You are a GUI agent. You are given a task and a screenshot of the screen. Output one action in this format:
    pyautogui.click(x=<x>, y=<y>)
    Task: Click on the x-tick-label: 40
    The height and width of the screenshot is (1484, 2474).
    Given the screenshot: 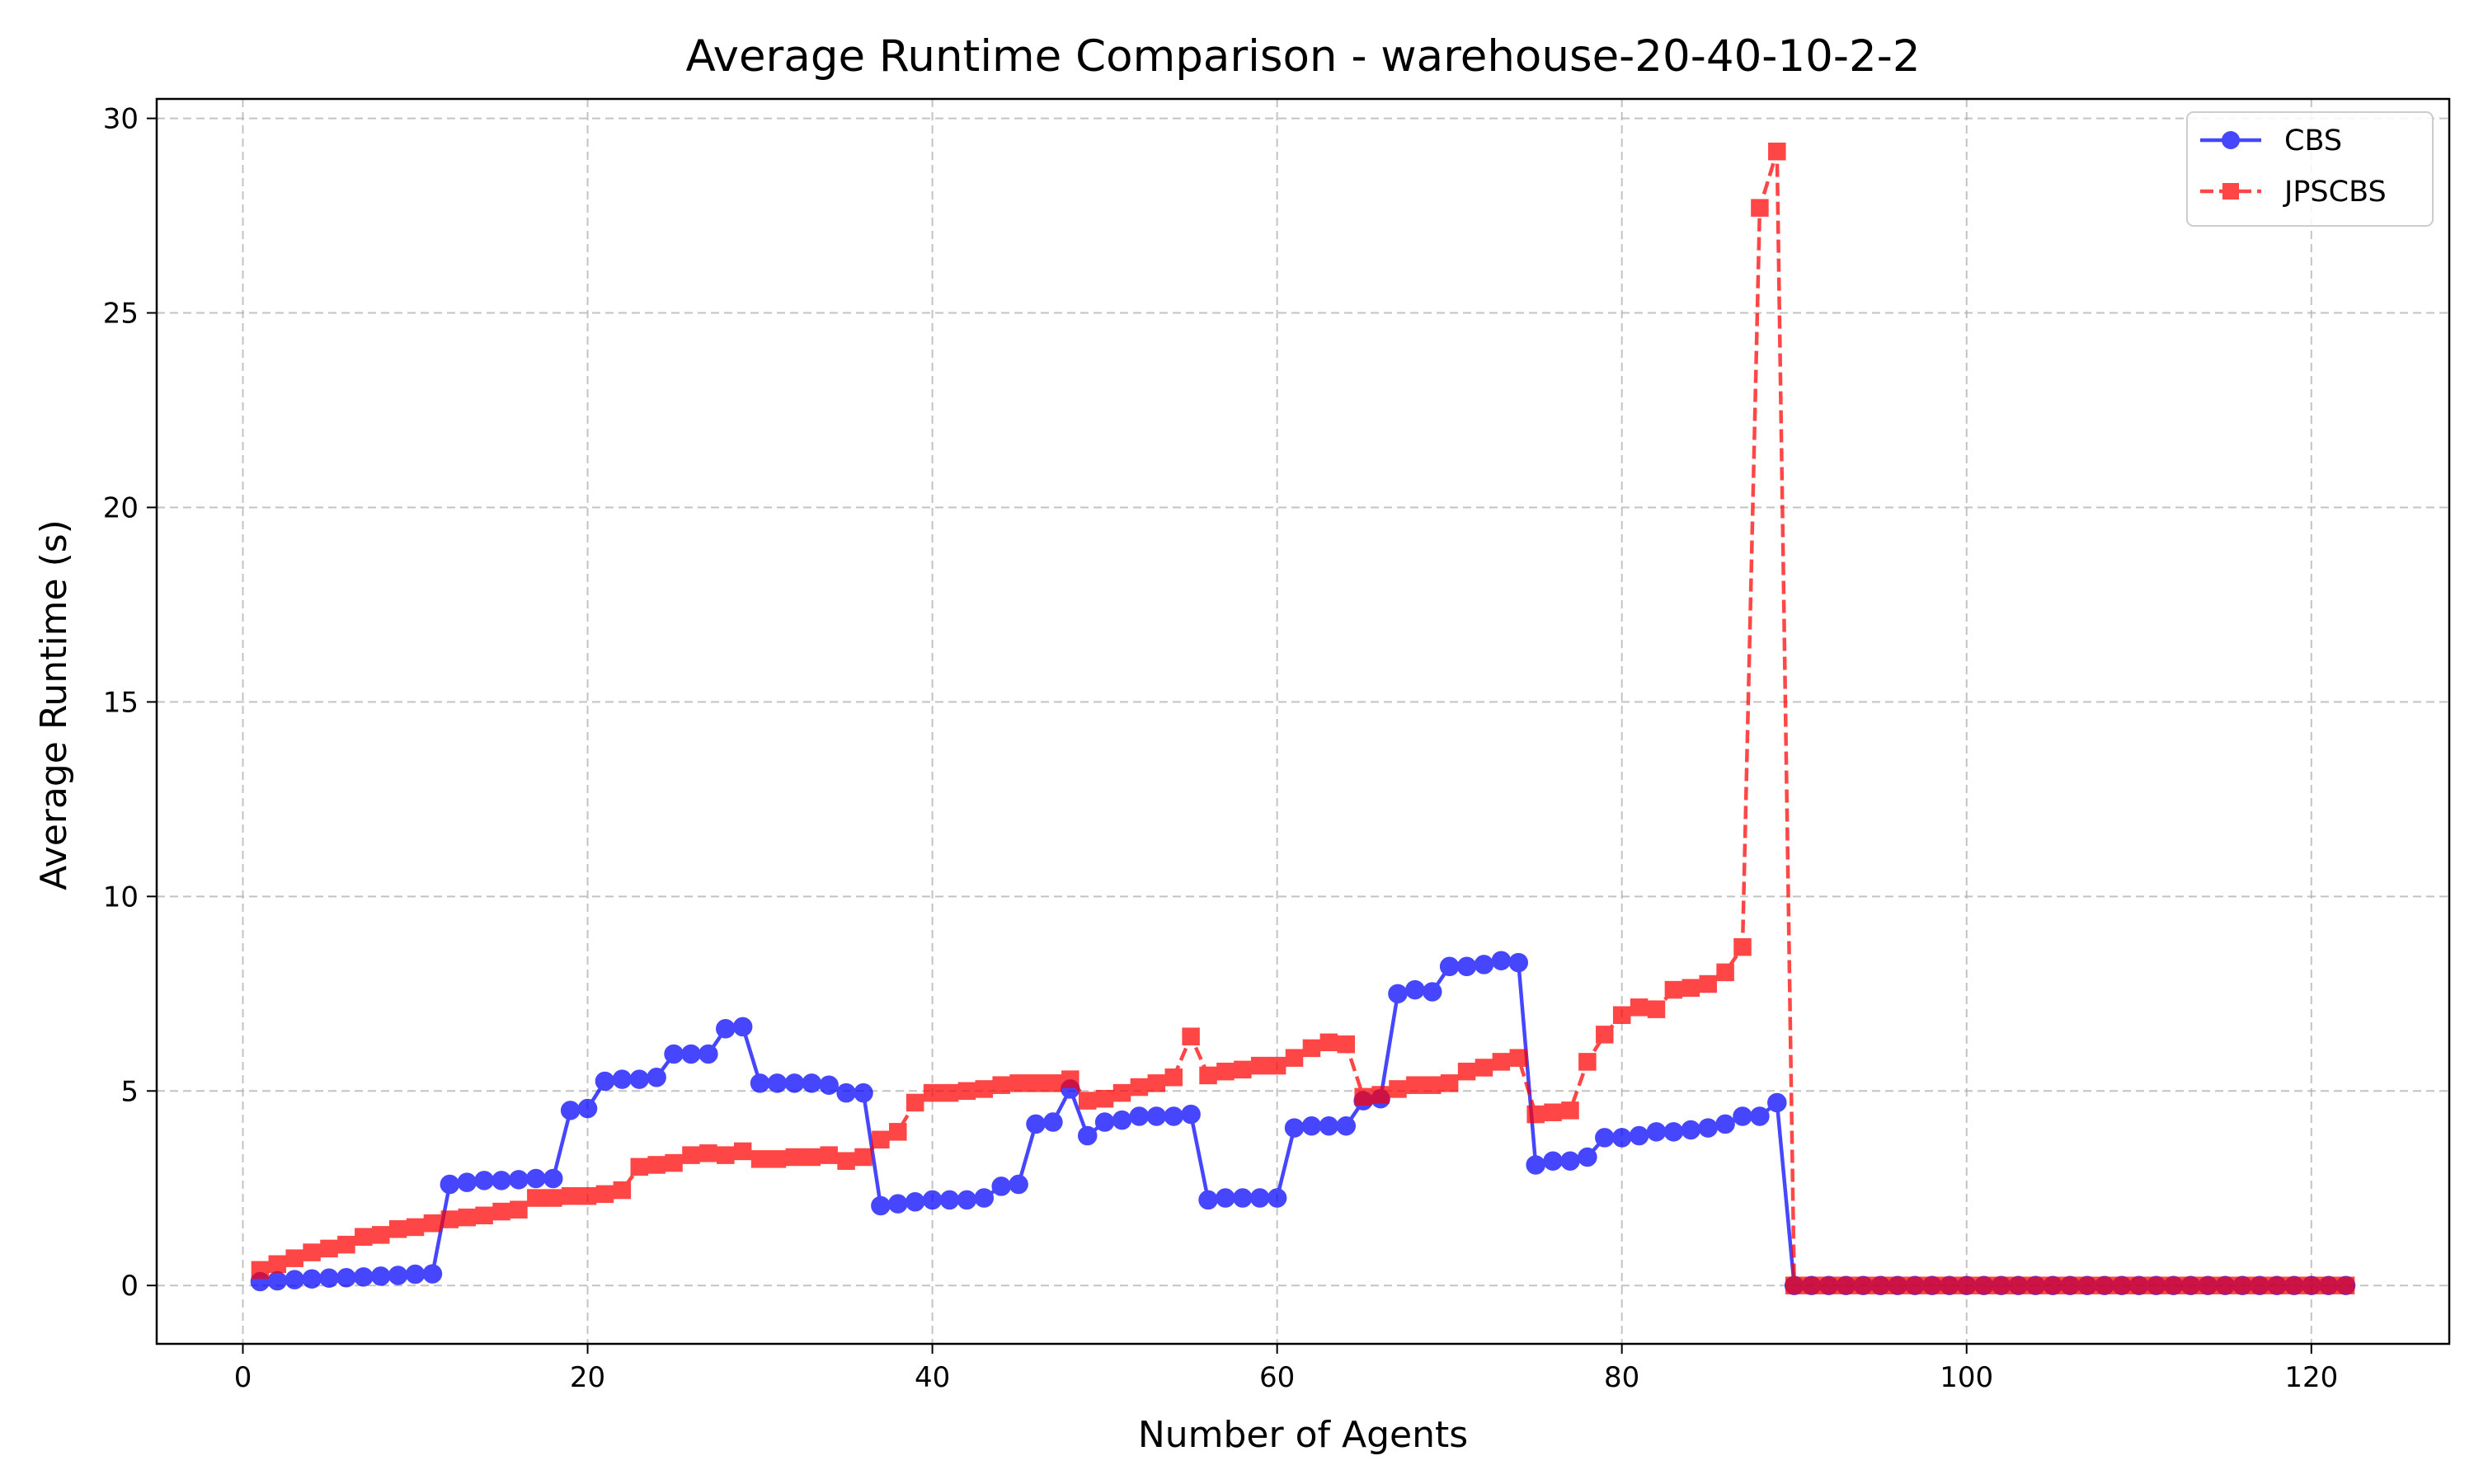 What is the action you would take?
    pyautogui.click(x=932, y=1377)
    